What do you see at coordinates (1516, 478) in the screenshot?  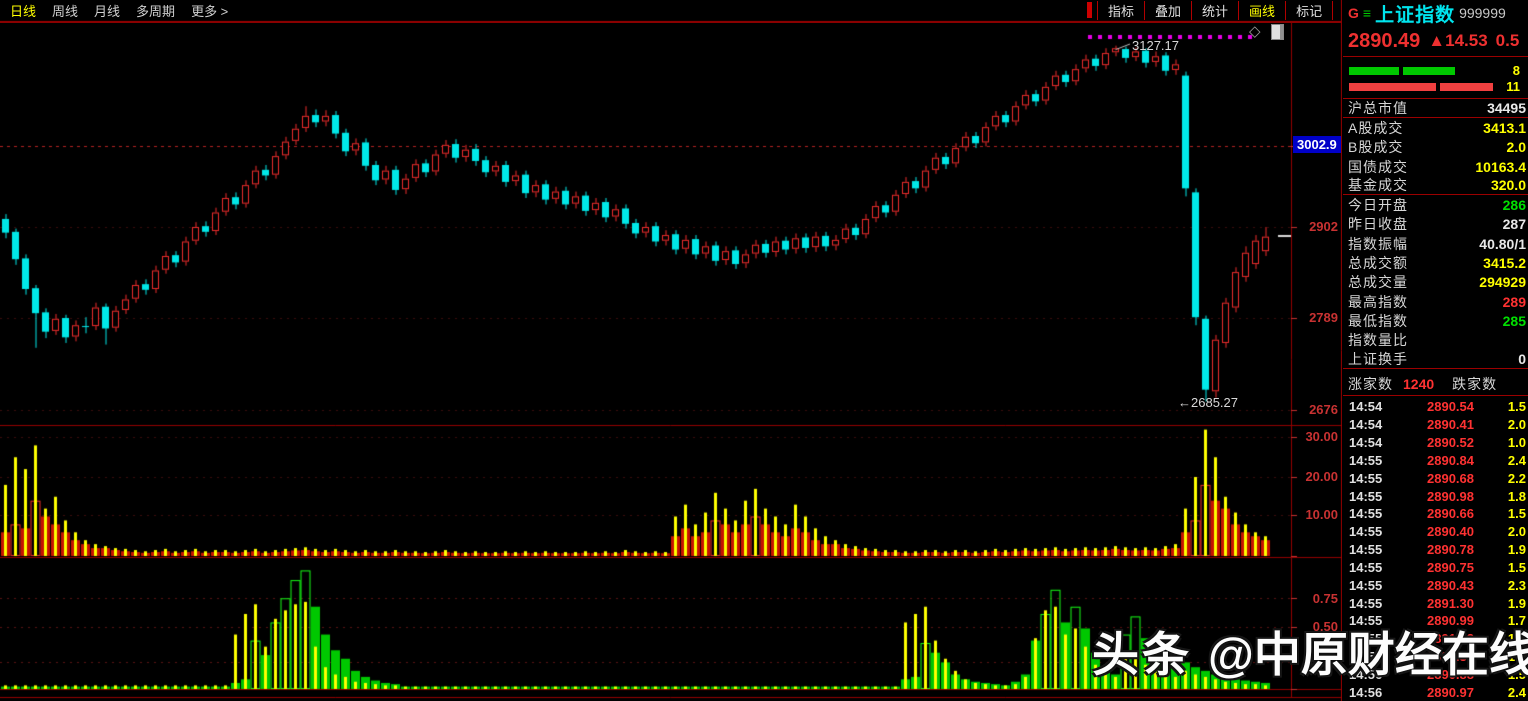 I see `tick-vol: 2.2` at bounding box center [1516, 478].